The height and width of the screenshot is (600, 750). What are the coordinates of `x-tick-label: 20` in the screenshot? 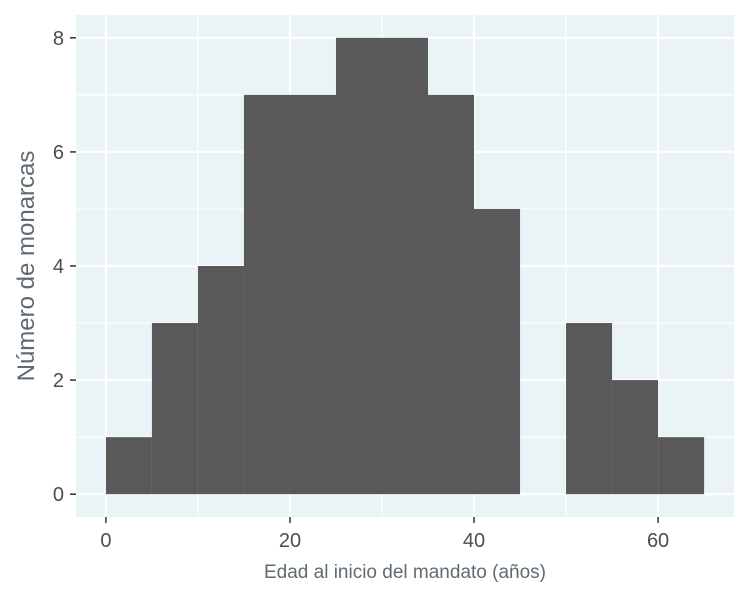 It's located at (290, 541).